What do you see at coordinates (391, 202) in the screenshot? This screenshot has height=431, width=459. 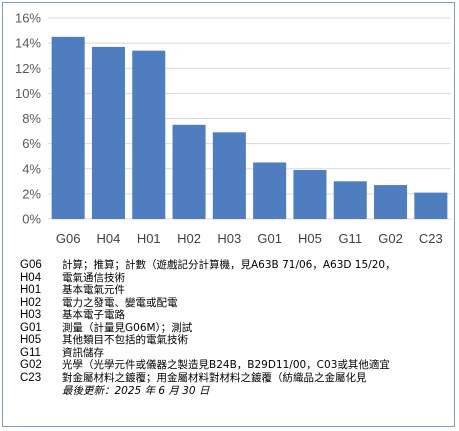 I see `bar-g02` at bounding box center [391, 202].